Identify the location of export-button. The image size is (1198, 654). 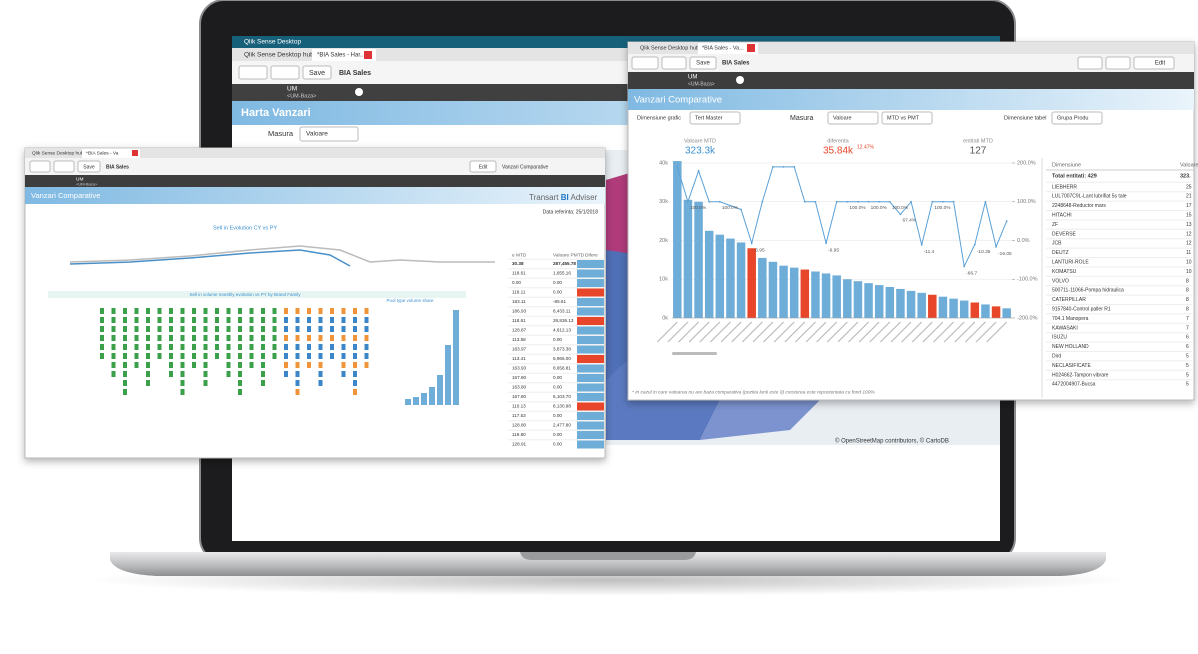
(1118, 63).